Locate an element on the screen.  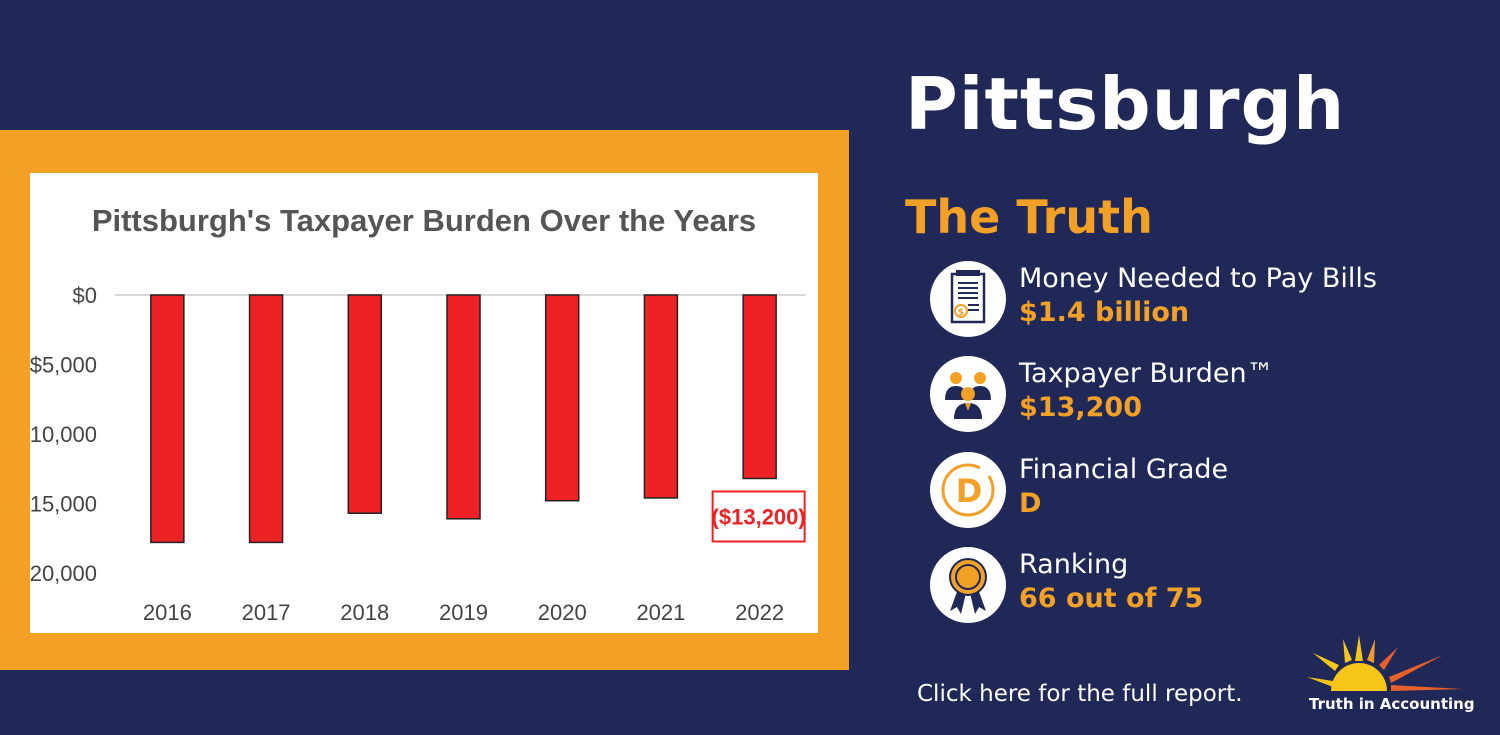
city-title: Pittsburgh is located at coordinates (1125, 104).